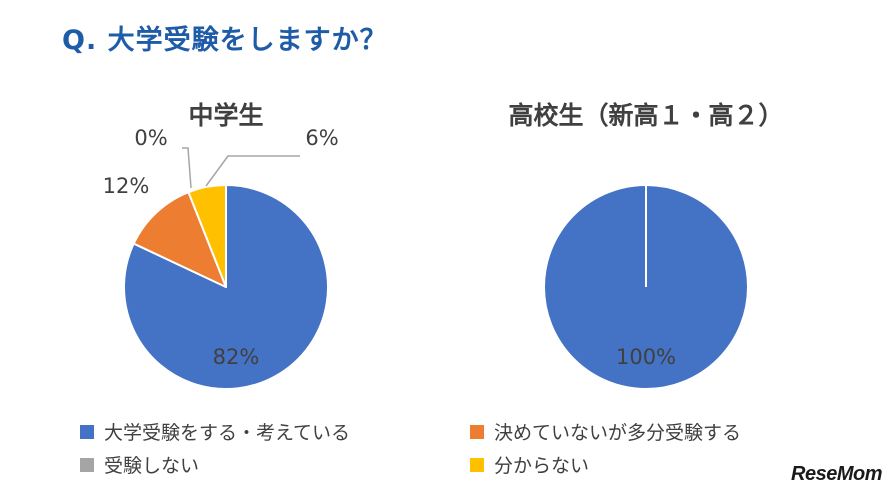 This screenshot has height=494, width=896. What do you see at coordinates (87, 431) in the screenshot?
I see `legend-swatch-blue` at bounding box center [87, 431].